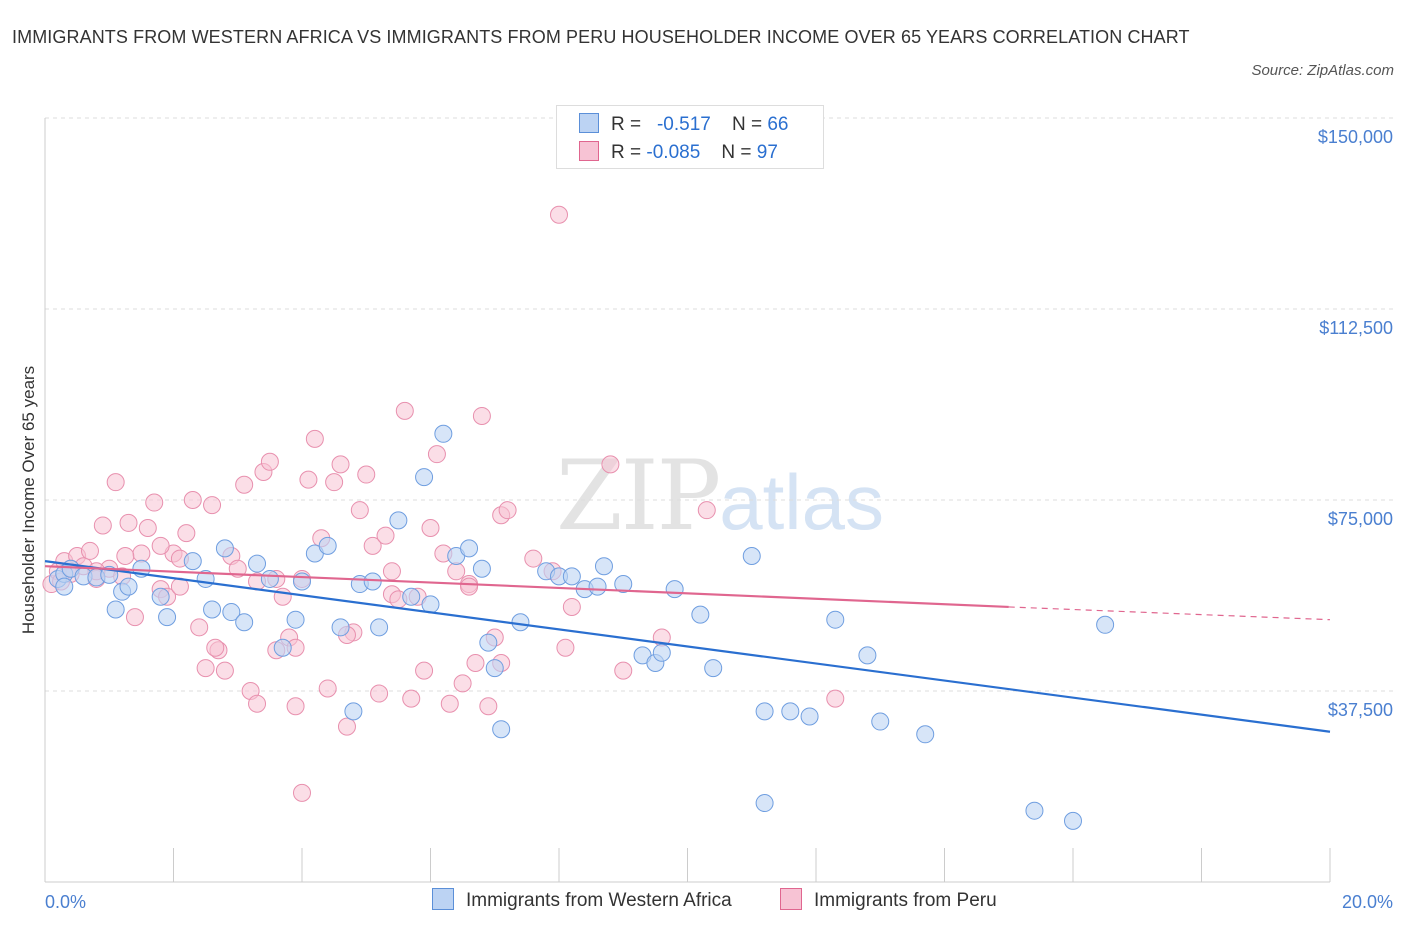 This screenshot has width=1406, height=930. What do you see at coordinates (1367, 902) in the screenshot?
I see `x-tick-label-max: 20.0%` at bounding box center [1367, 902].